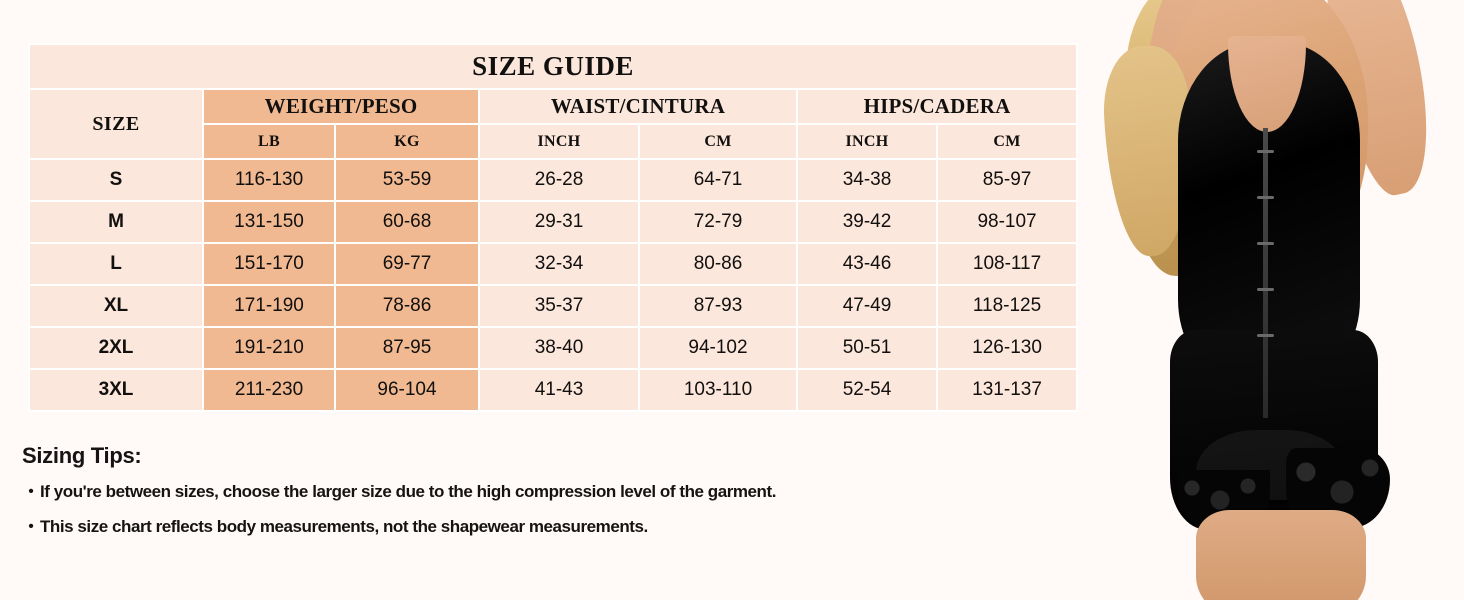  I want to click on cell-waist-cm: 72-79, so click(718, 222).